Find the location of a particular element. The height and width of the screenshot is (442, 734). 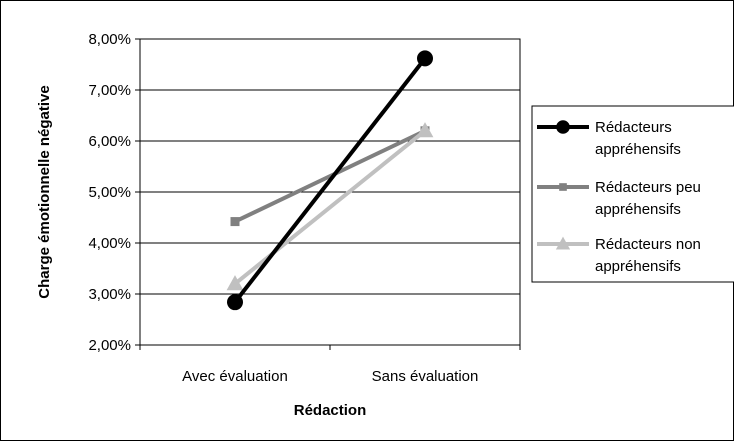

x-tick-label: Avec évaluation is located at coordinates (235, 376).